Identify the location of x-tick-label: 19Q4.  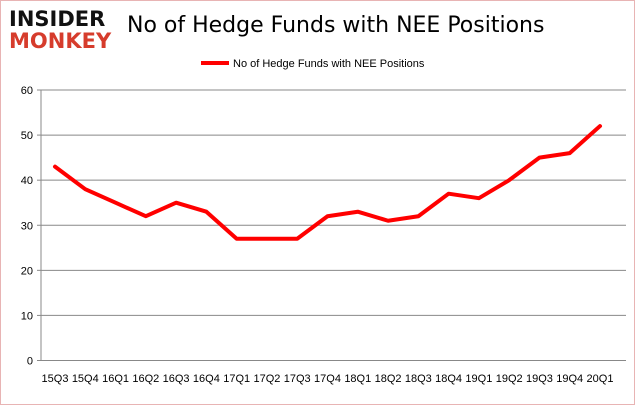
(569, 379).